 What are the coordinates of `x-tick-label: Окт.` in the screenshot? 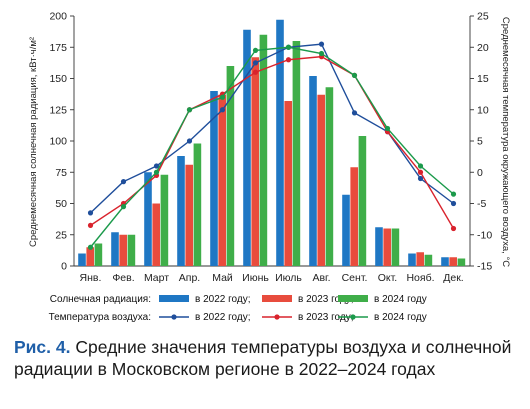 It's located at (387, 278).